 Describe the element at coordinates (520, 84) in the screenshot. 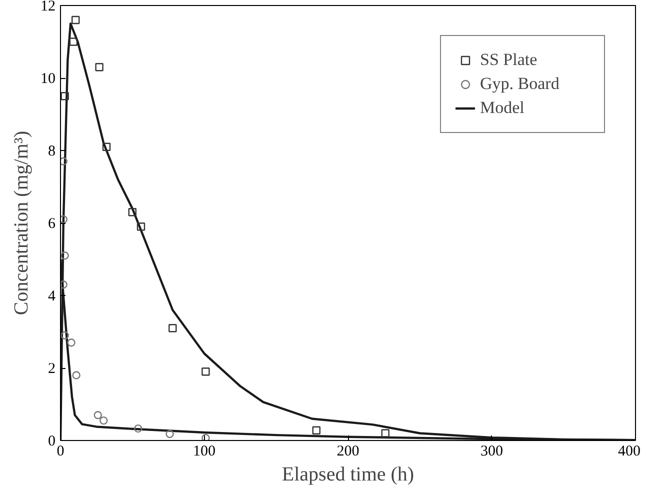

I see `legend-label: Gyp. Board` at that location.